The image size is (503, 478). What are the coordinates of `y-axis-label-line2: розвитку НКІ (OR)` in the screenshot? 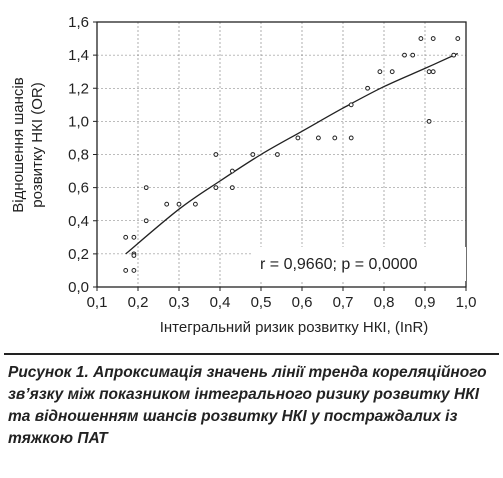 It's located at (37, 144).